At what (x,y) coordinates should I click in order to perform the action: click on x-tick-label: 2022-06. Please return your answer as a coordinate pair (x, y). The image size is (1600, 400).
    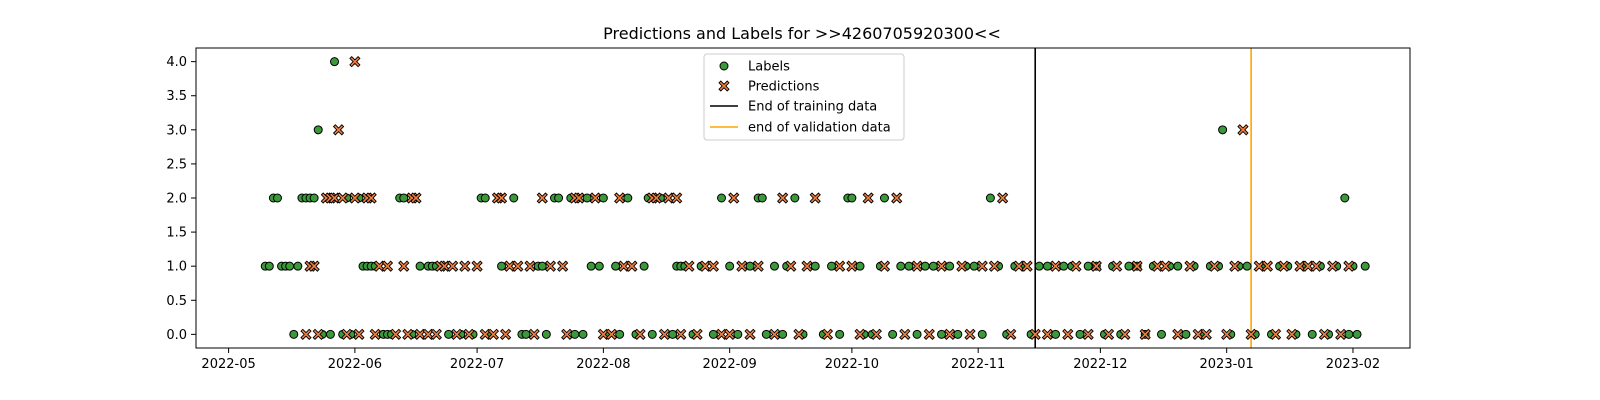
    Looking at the image, I should click on (355, 364).